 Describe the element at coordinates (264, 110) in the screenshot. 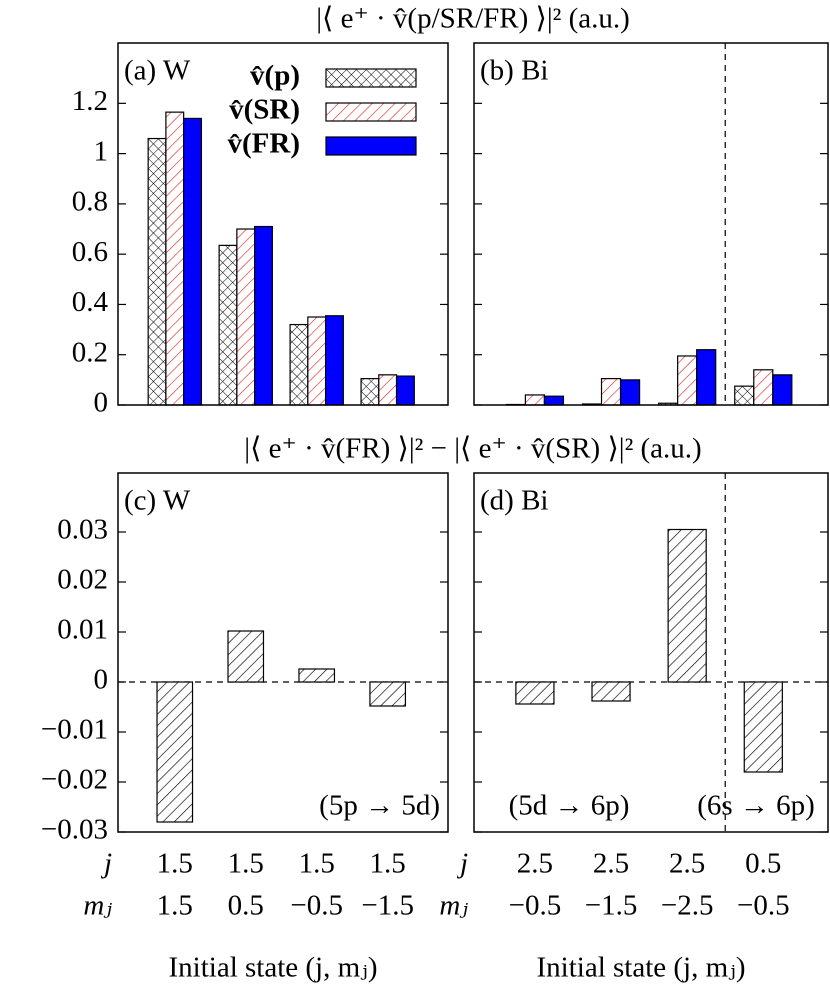

I see `legend-label: v̂(SR)` at that location.